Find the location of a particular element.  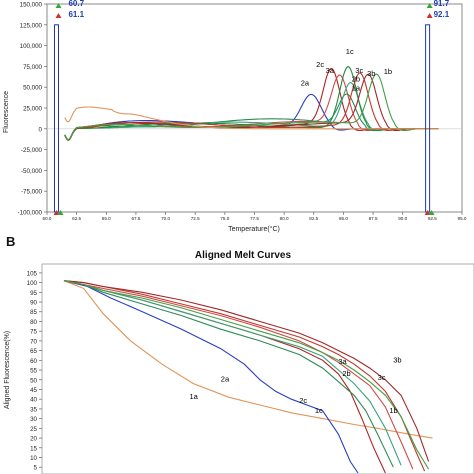

series-label-b: 3b is located at coordinates (397, 359).